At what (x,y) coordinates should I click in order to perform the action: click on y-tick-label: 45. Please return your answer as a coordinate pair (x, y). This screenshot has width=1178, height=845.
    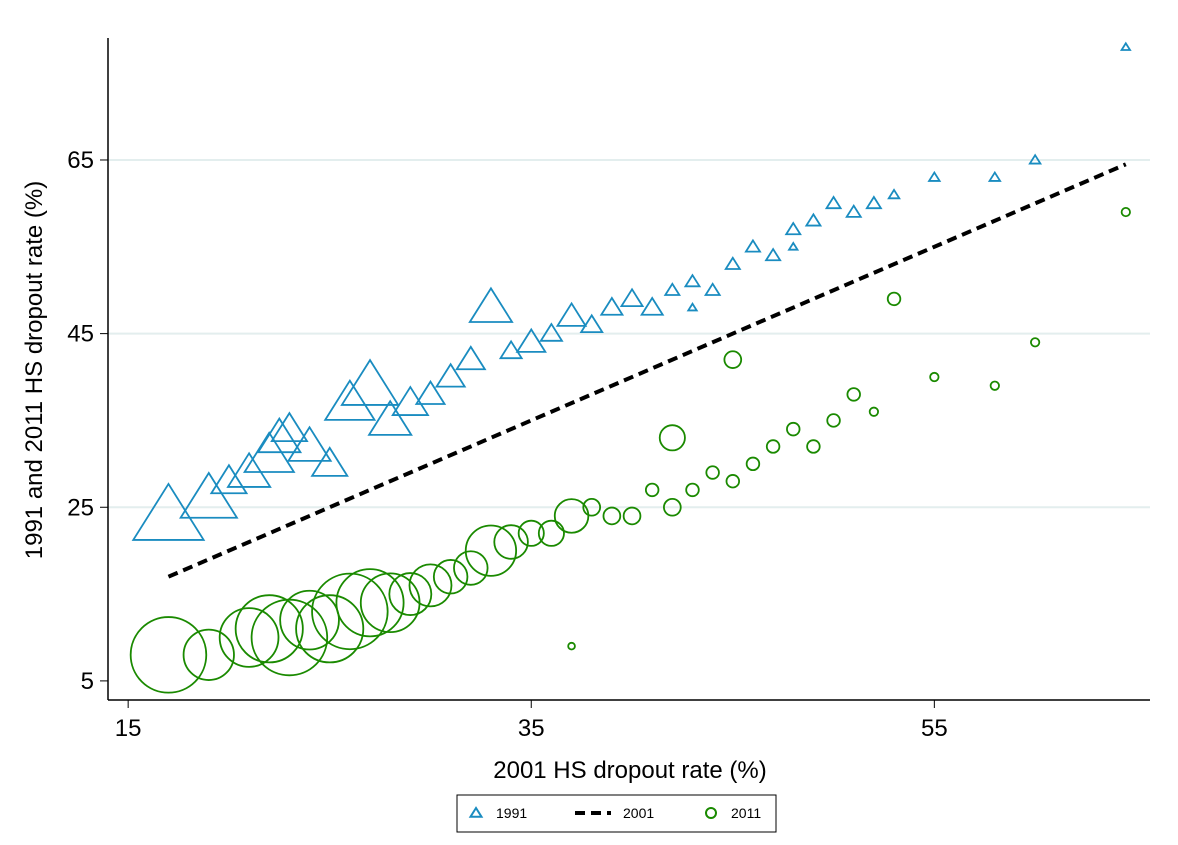
    Looking at the image, I should click on (80, 334).